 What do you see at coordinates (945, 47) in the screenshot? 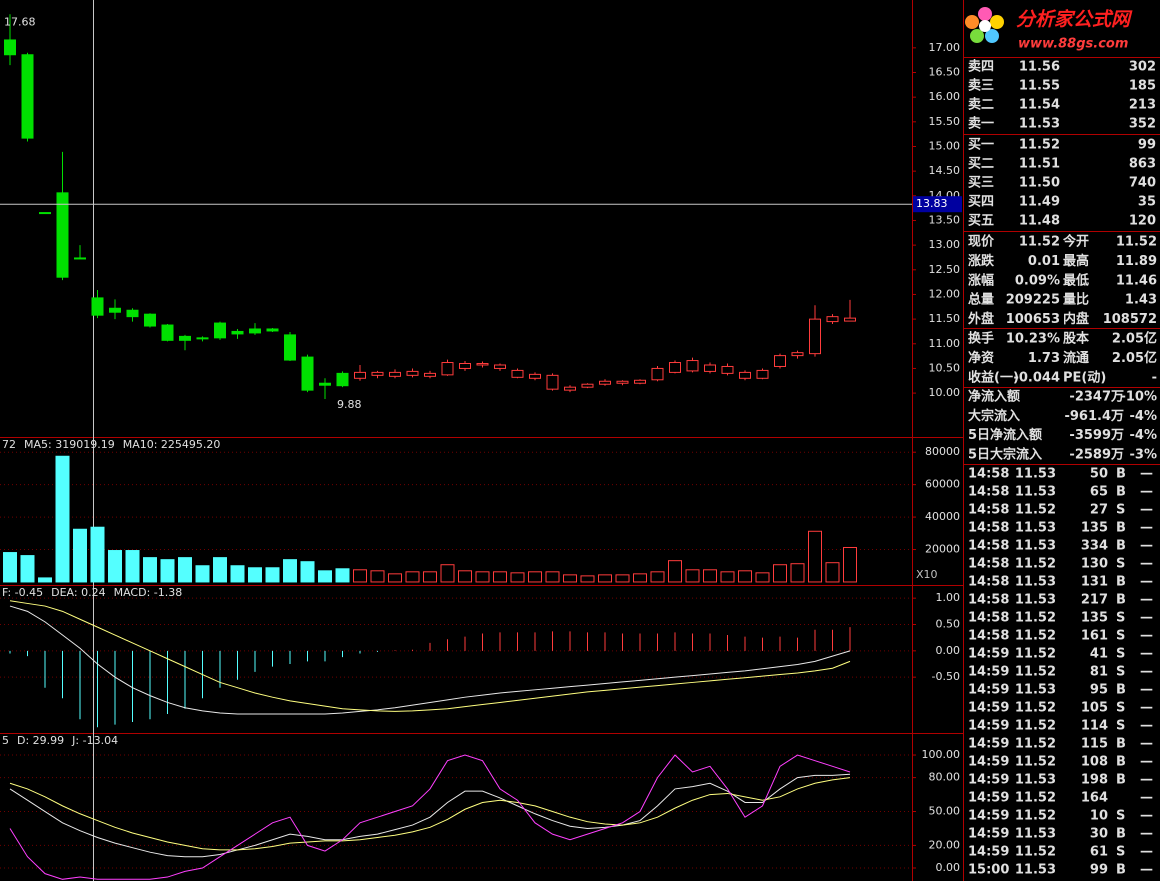
I see `y-tick-label: 17.00` at bounding box center [945, 47].